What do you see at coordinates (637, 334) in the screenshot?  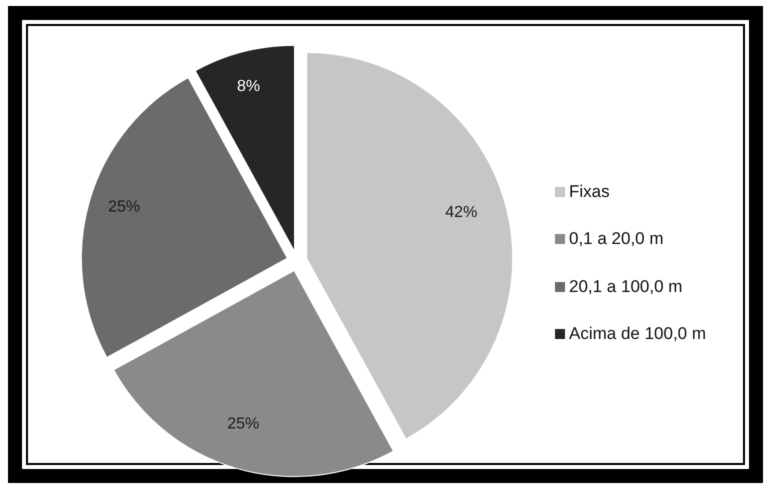 I see `legend-label: Acima de 100,0 m` at bounding box center [637, 334].